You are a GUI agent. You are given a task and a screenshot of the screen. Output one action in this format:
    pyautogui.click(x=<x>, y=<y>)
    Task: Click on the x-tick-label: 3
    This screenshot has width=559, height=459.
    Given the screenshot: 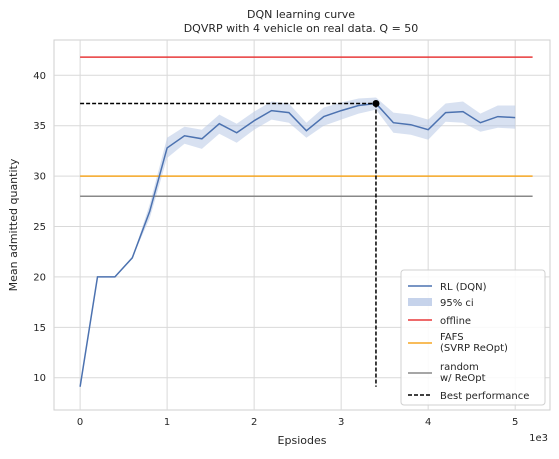 What is the action you would take?
    pyautogui.click(x=341, y=422)
    